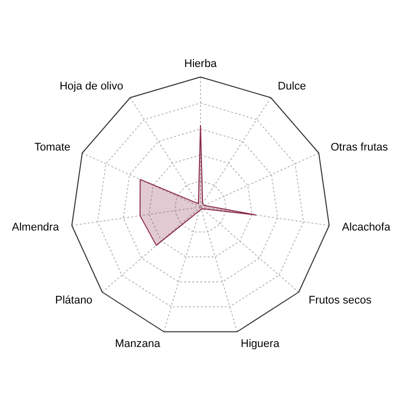 The image size is (400, 400). I want to click on spoke-label: Hierba, so click(201, 64).